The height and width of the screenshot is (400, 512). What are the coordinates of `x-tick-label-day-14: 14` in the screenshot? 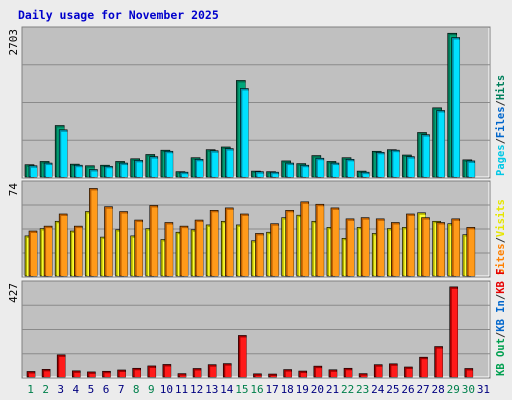 It's located at (227, 389).